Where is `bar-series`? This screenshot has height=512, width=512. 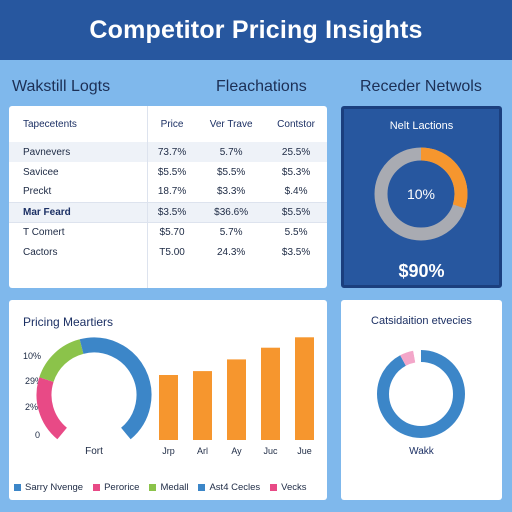 bar-series is located at coordinates (236, 388).